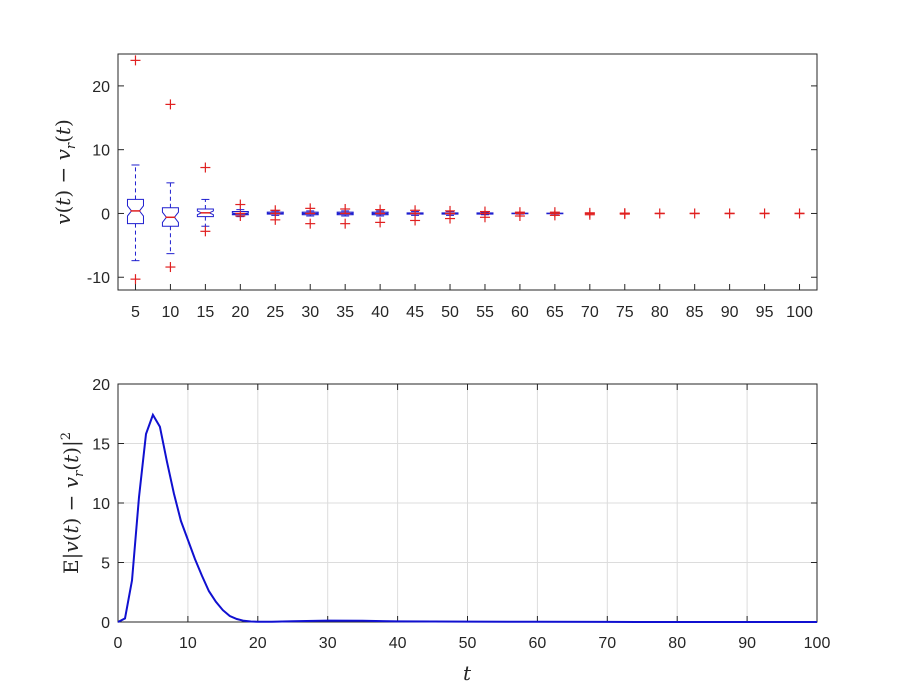 The image size is (904, 699). Describe the element at coordinates (485, 312) in the screenshot. I see `x-tick-label: 55` at that location.